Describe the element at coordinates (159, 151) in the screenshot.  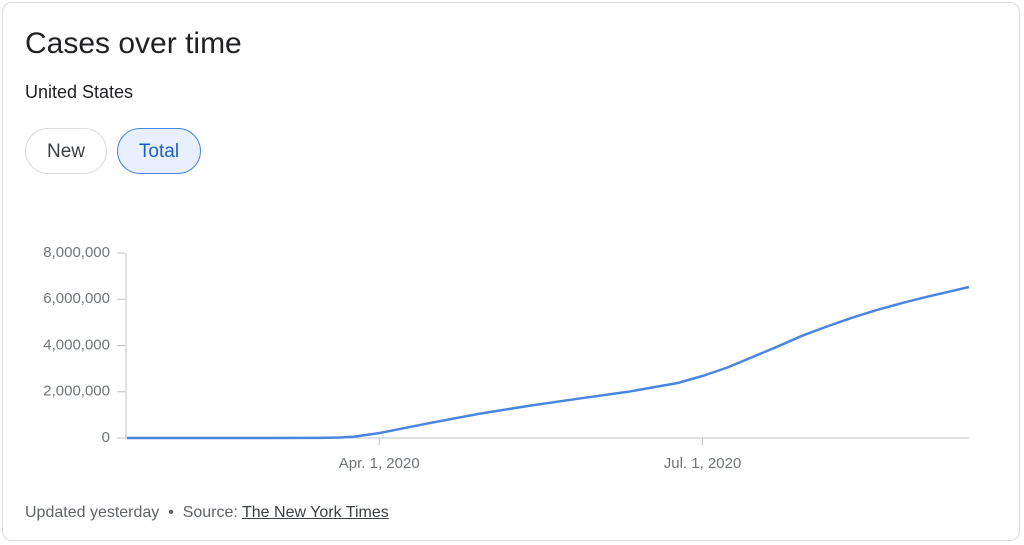
I see `total-button: Total` at that location.